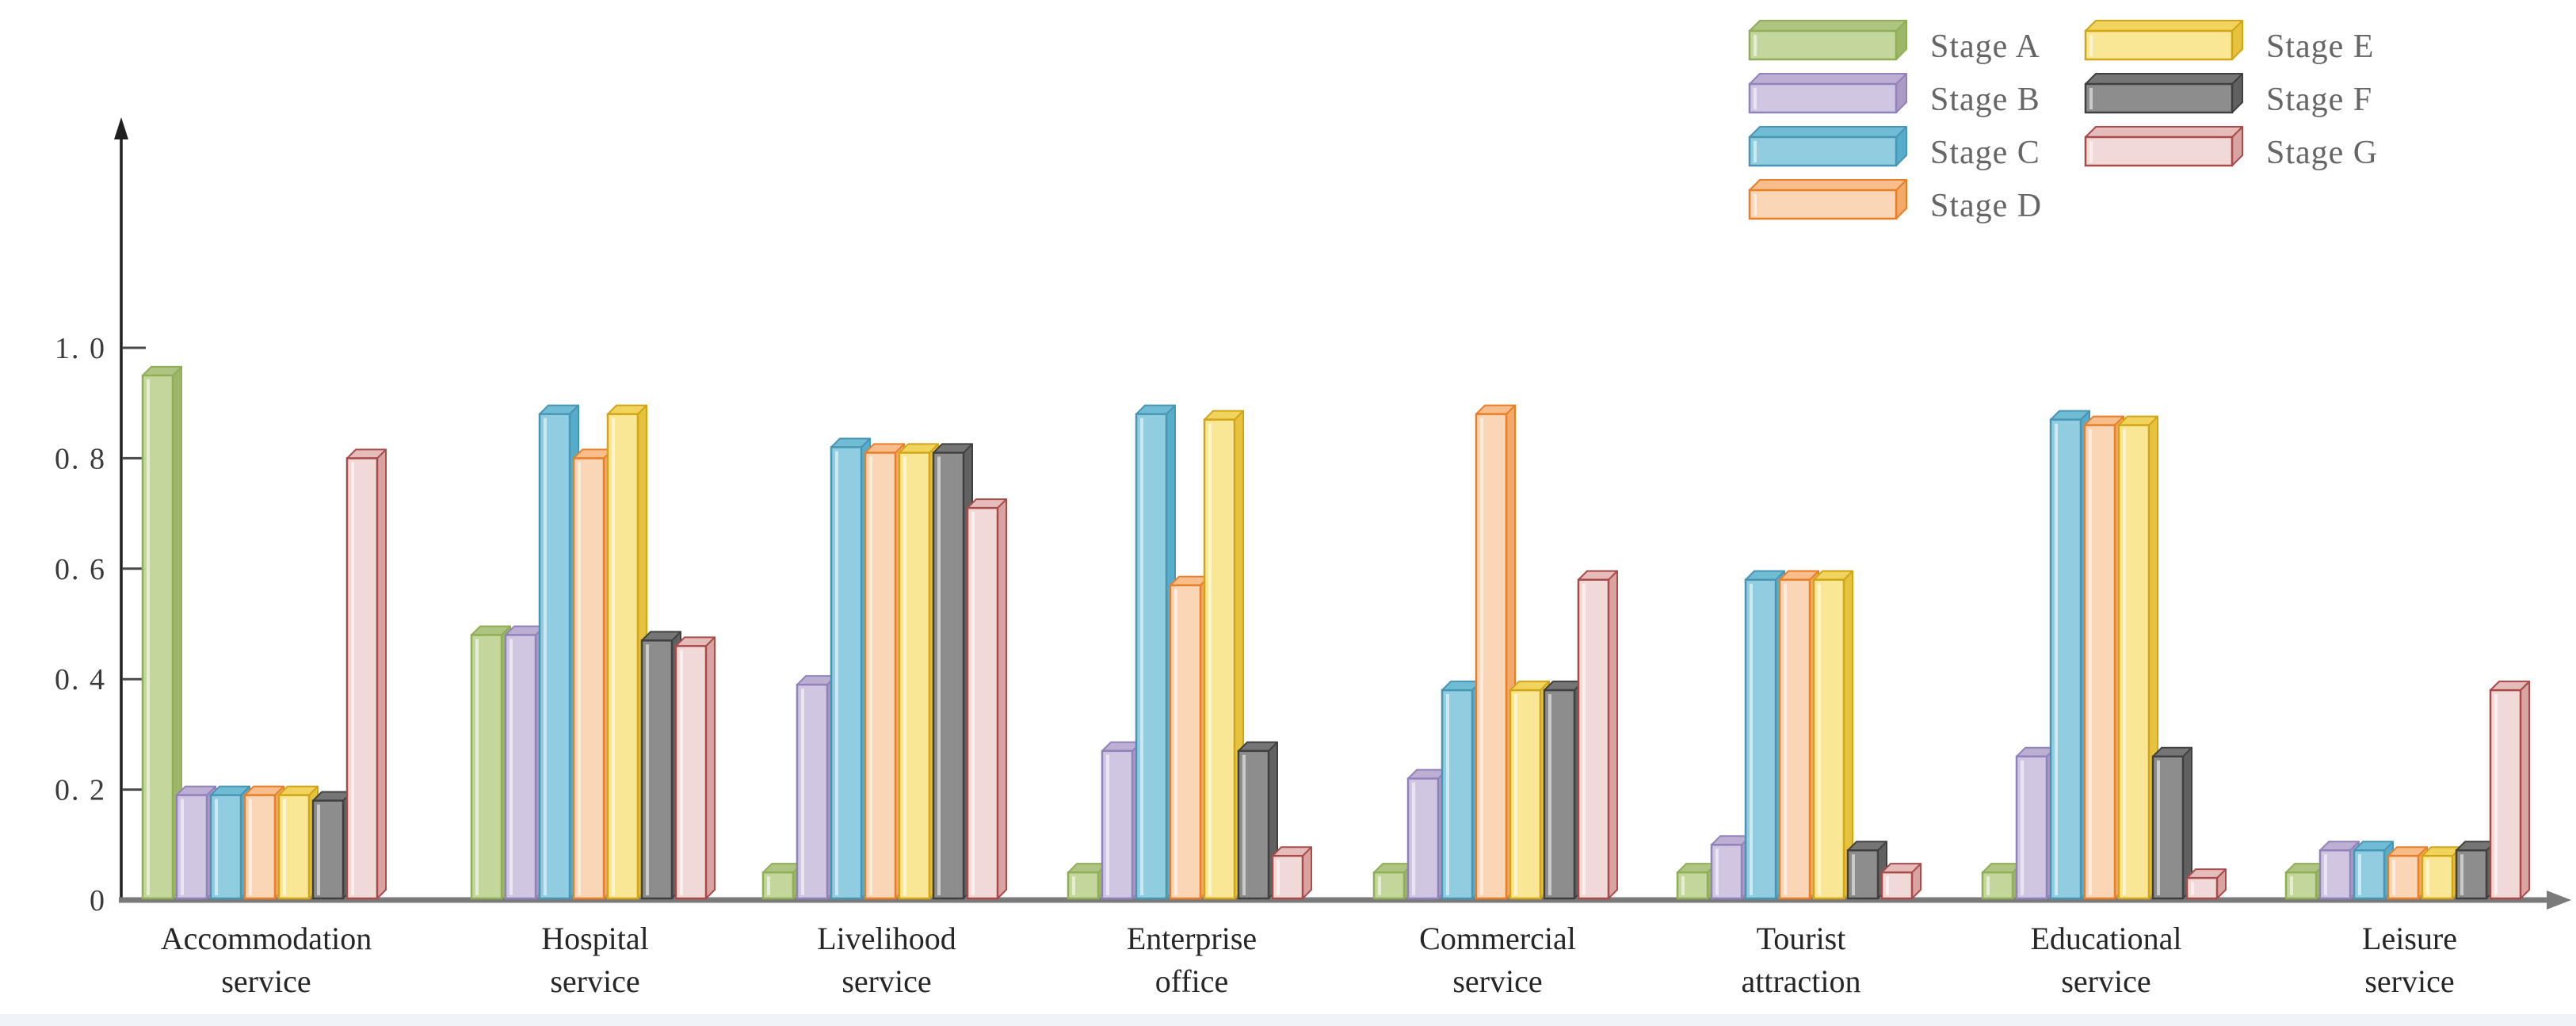  I want to click on legend-swatch-stage-a-front-face, so click(1823, 45).